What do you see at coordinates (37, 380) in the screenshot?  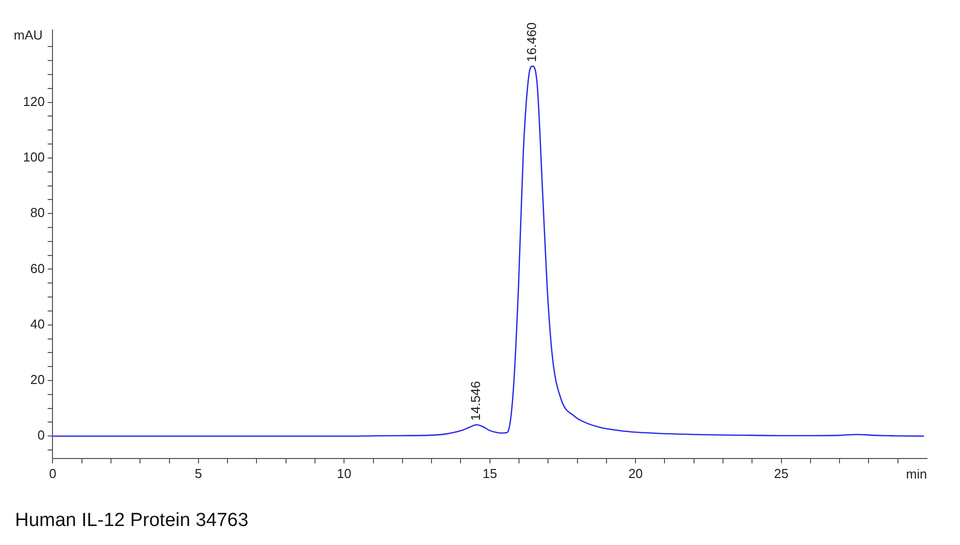 I see `y-tick-label: 20` at bounding box center [37, 380].